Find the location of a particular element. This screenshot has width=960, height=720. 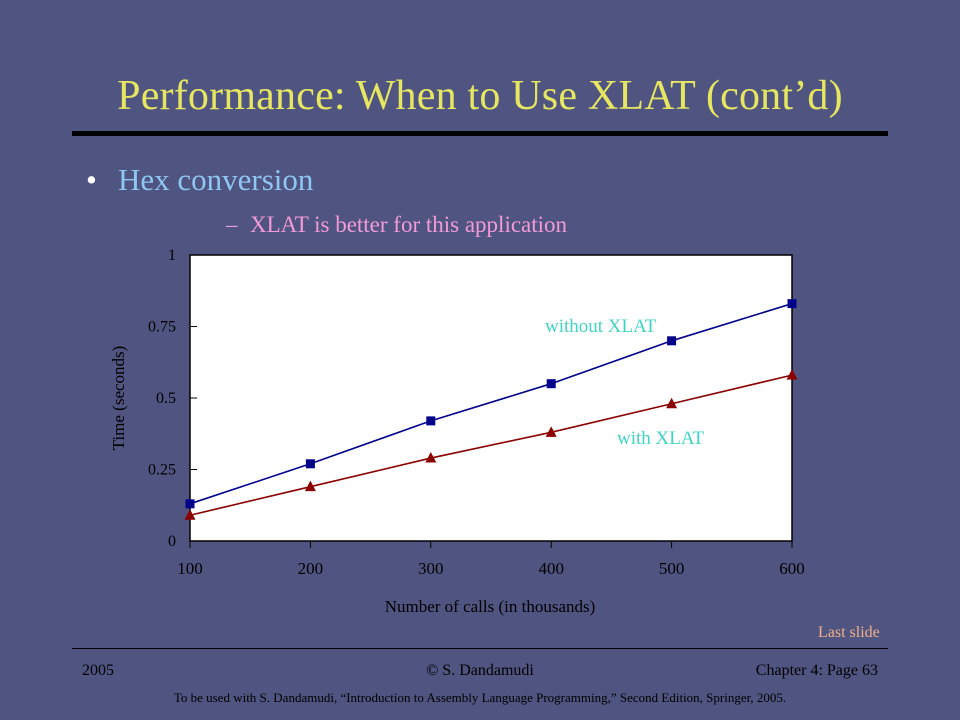

bullet-item: • Hex conversion is located at coordinates (199, 180).